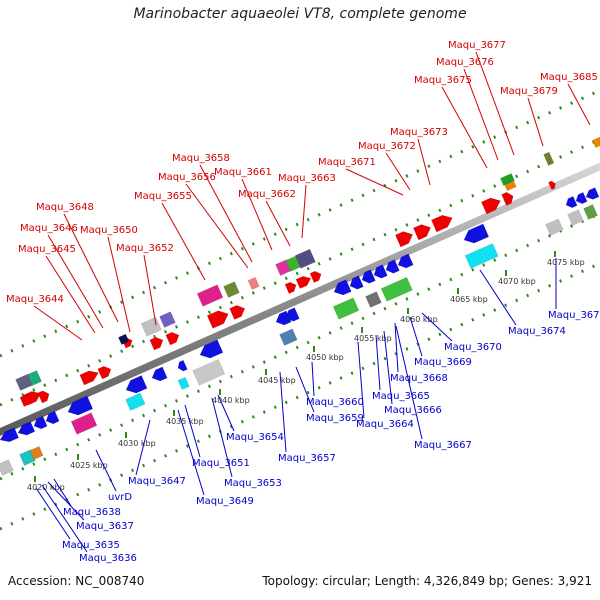 This screenshot has height=600, width=600. Describe the element at coordinates (267, 194) in the screenshot. I see `gene-label-forward: Maqu_3662` at that location.